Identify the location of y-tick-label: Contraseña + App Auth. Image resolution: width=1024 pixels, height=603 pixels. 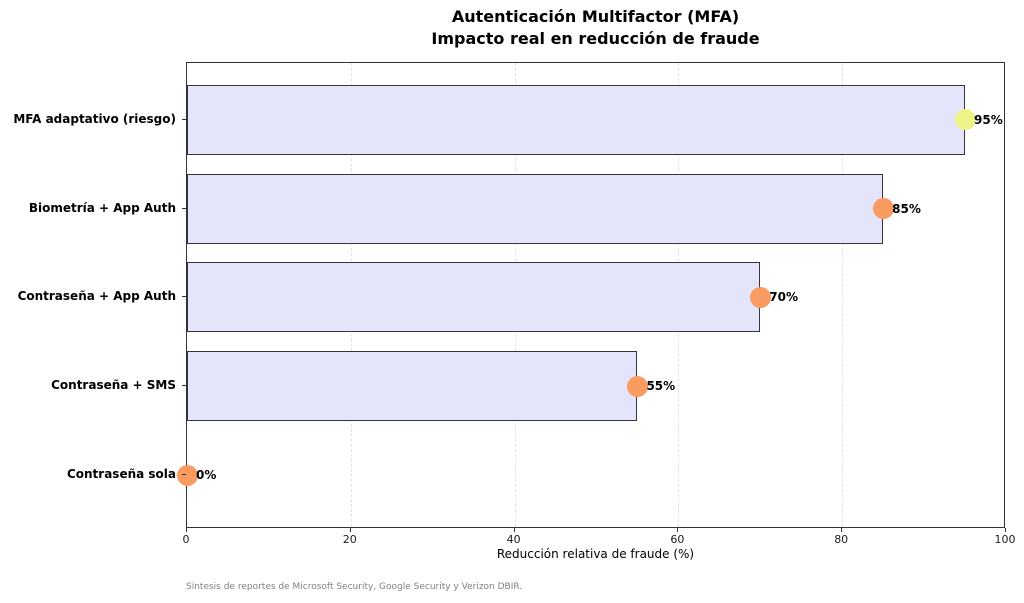
(96, 296).